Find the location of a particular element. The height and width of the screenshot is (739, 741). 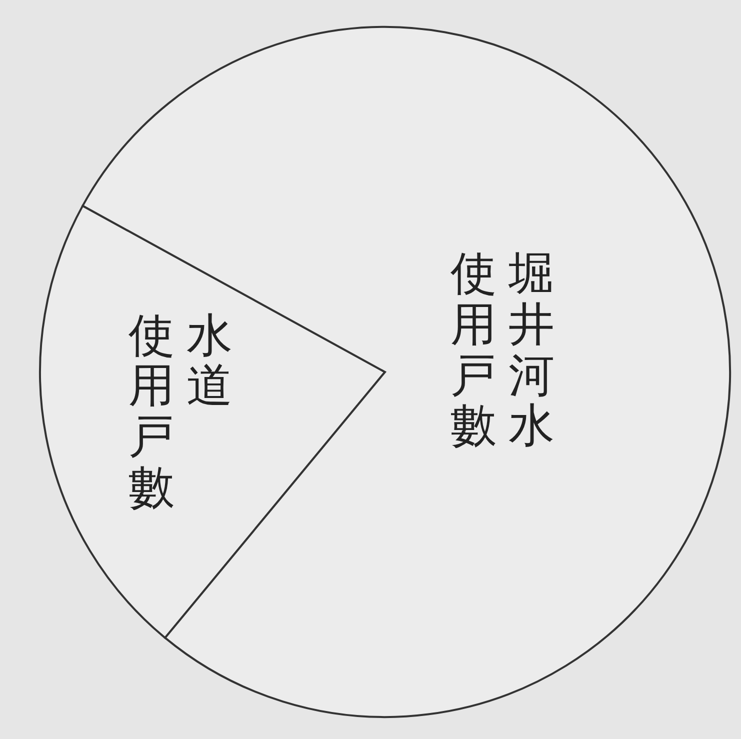

category-label: 堀井河水使用戸數 is located at coordinates (502, 349).